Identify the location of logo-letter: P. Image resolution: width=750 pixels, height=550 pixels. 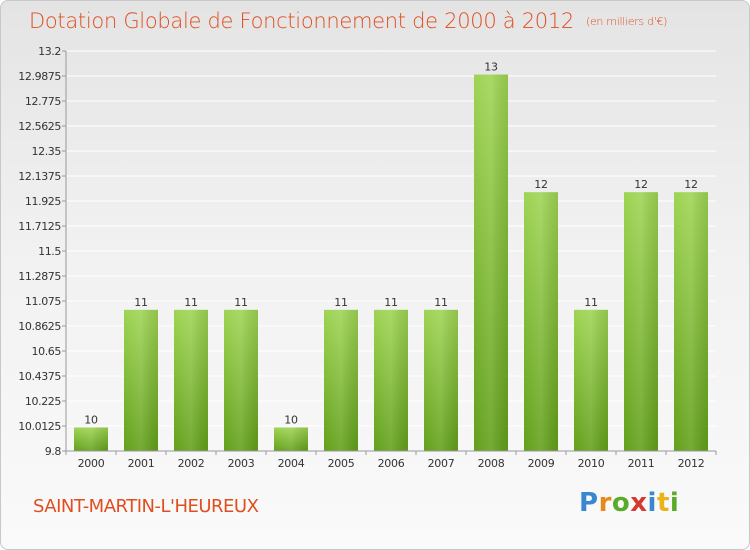
(589, 503).